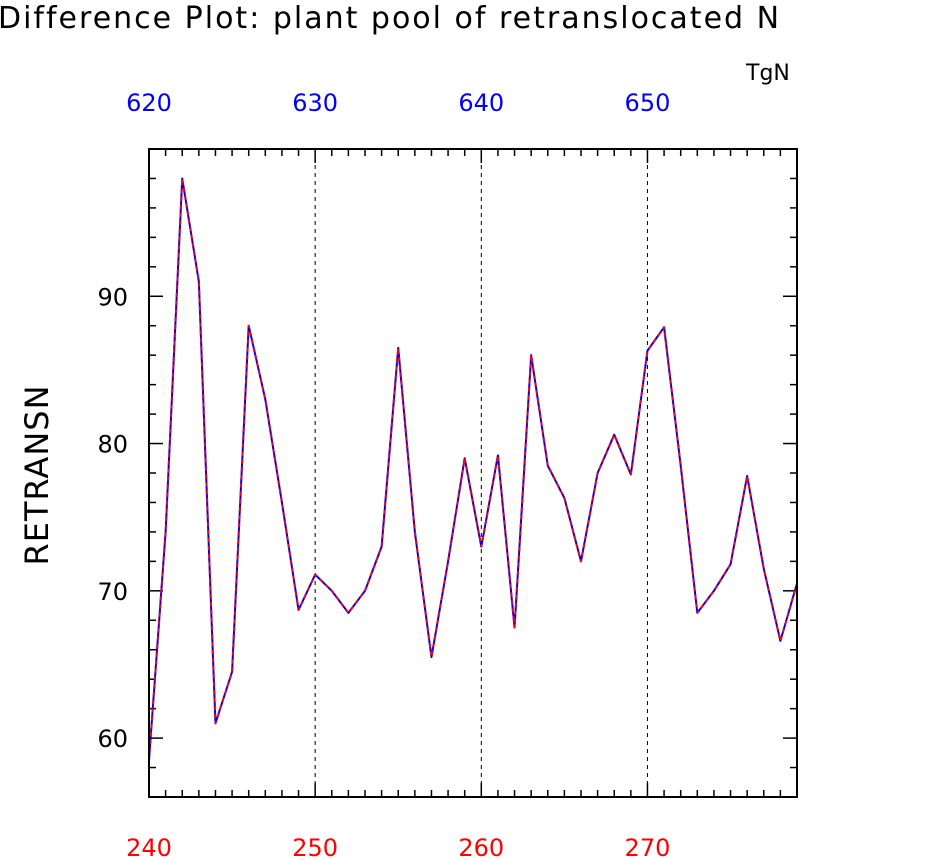 This screenshot has height=858, width=946. Describe the element at coordinates (481, 103) in the screenshot. I see `top-tick-label: 640` at that location.